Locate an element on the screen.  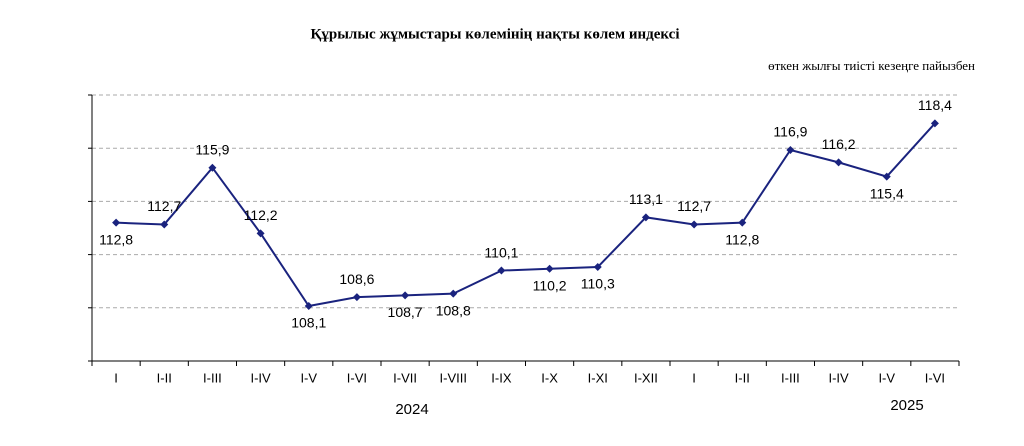
x-tick-label: I-X is located at coordinates (549, 377).